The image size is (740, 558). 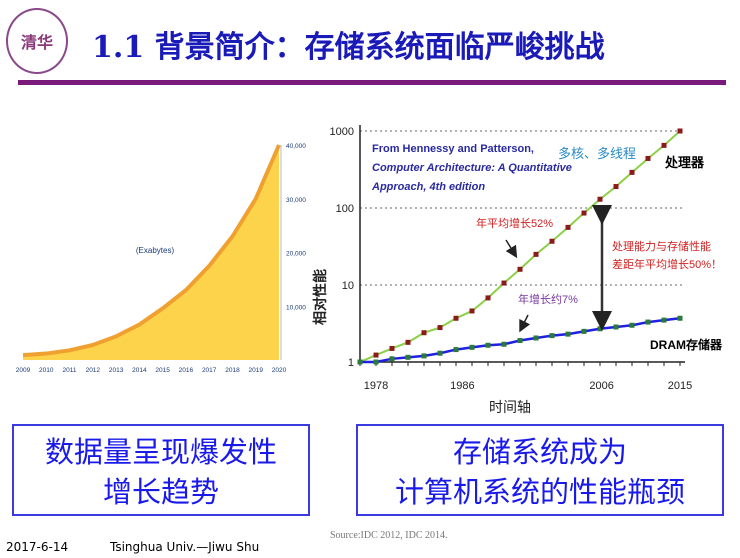 I want to click on gap-label-2: 差距年平均增长50%！, so click(x=667, y=264).